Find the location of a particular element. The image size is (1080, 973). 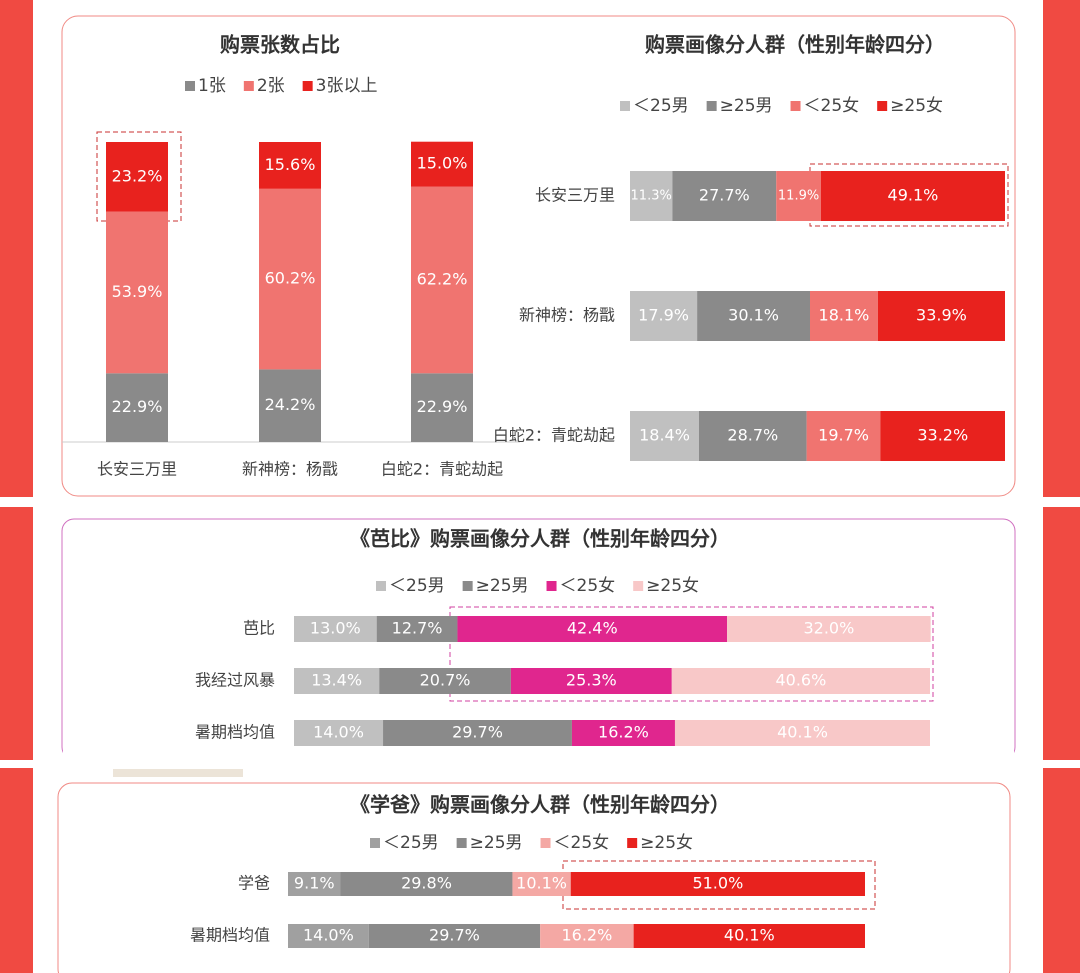

value-label: 9.1% is located at coordinates (314, 883).